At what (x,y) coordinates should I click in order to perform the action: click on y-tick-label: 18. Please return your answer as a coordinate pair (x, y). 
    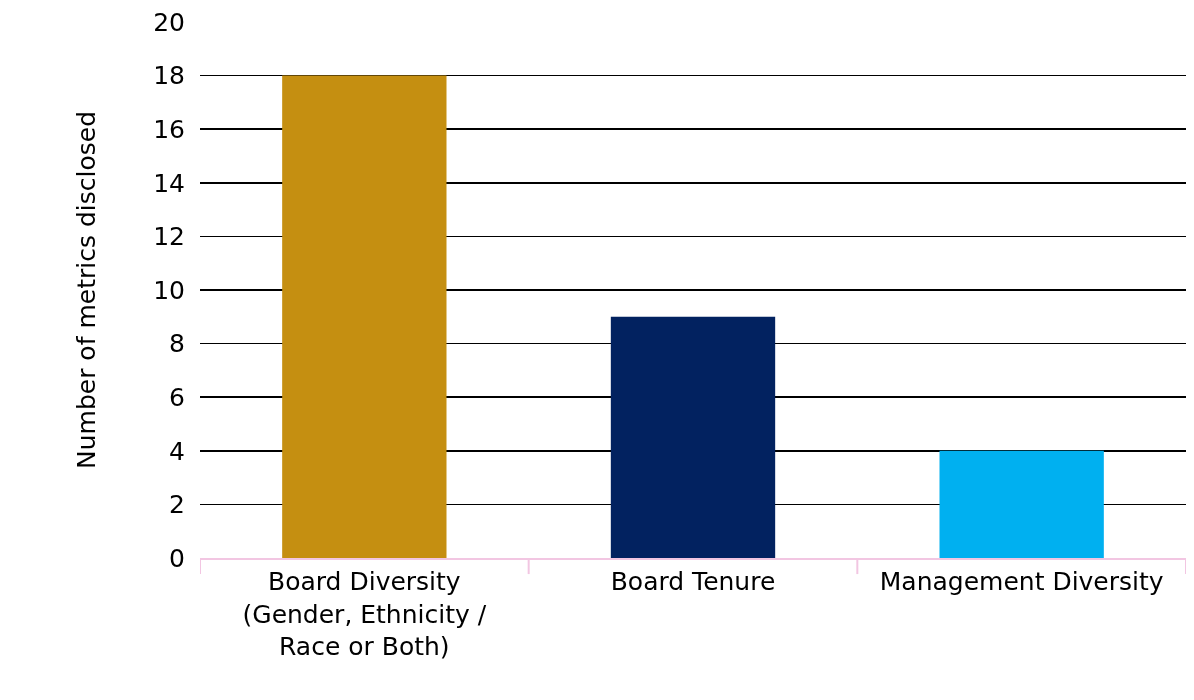
    Looking at the image, I should click on (169, 76).